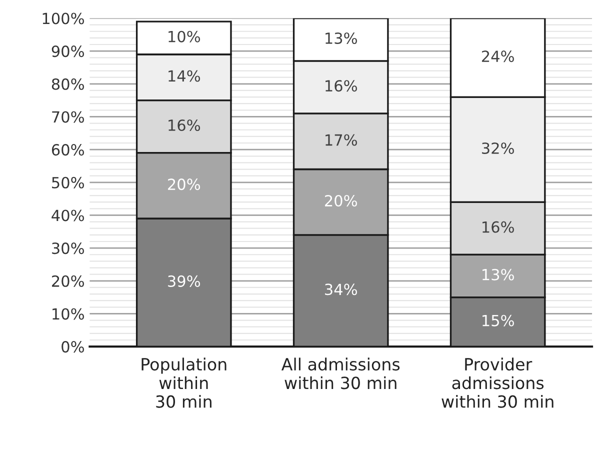  I want to click on data-label: 17%, so click(341, 140).